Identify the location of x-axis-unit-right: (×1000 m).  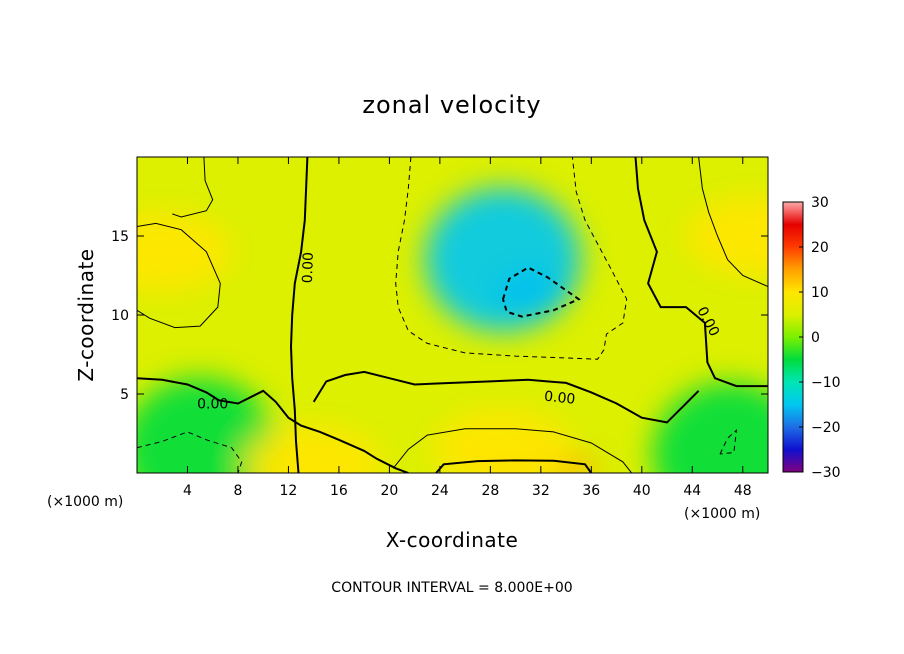
(722, 514).